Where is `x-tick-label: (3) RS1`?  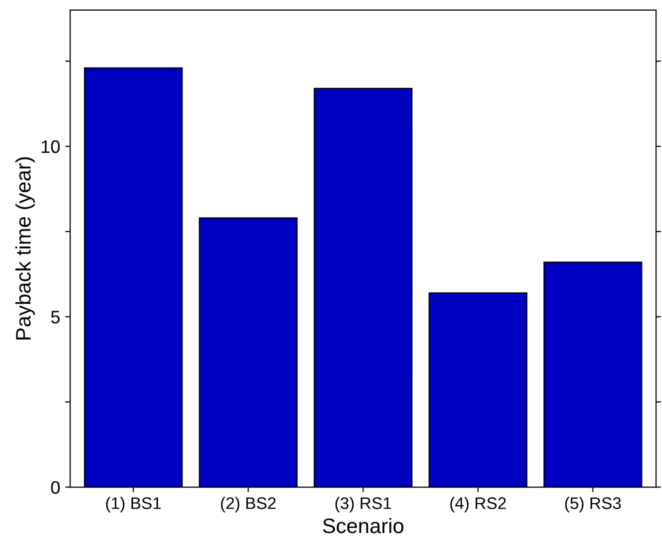 x-tick-label: (3) RS1 is located at coordinates (363, 504).